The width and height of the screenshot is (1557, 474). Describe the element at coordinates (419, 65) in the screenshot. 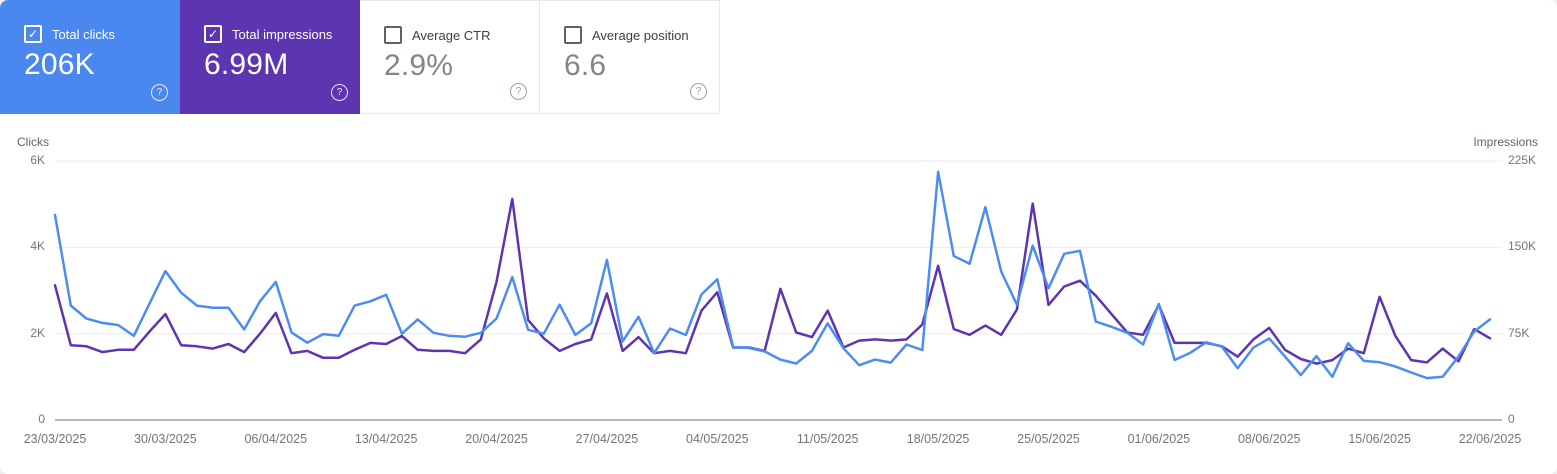

I see `average-ctr-value: 2.9%` at that location.